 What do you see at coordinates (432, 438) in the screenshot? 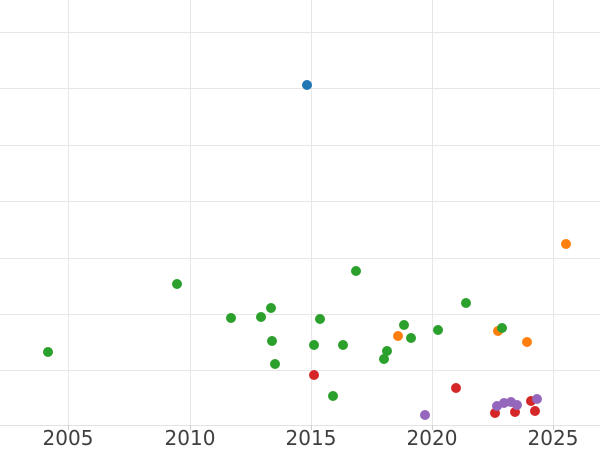
I see `x-tick-label: 2020` at bounding box center [432, 438].